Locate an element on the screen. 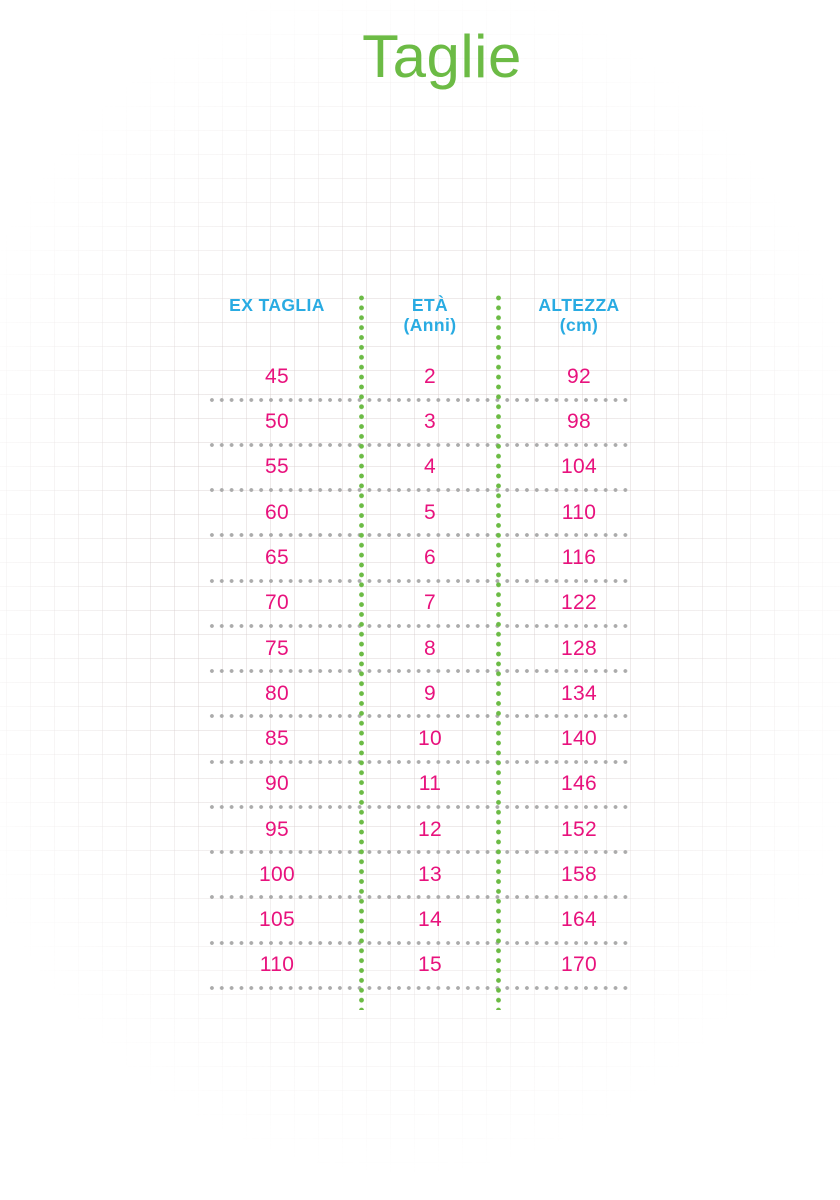  table-cell: 105 is located at coordinates (277, 920).